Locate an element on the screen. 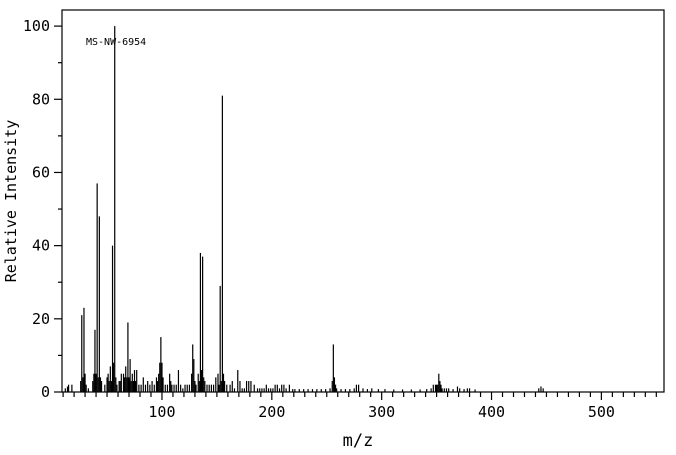  x-axis-title: m/z is located at coordinates (358, 441).